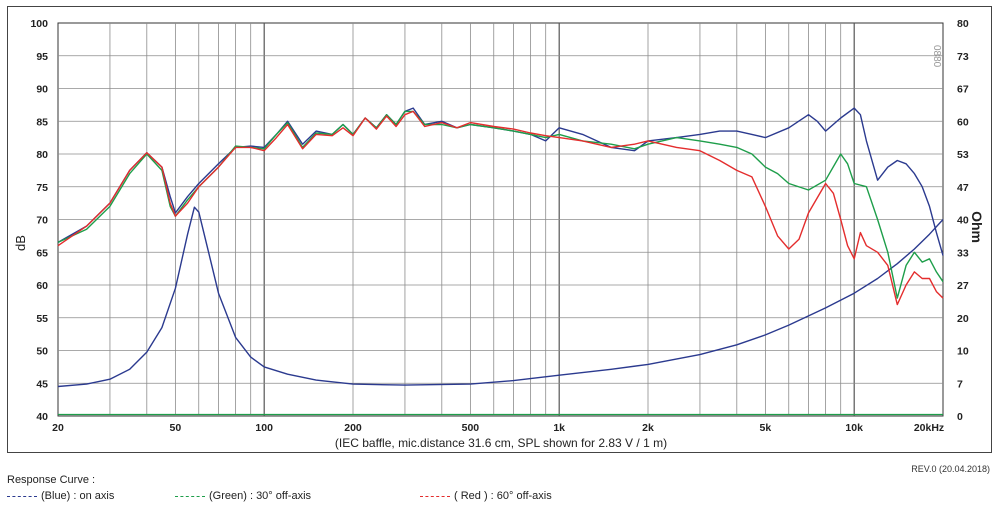 Image resolution: width=1000 pixels, height=514 pixels. I want to click on legend-swatch-red, so click(435, 496).